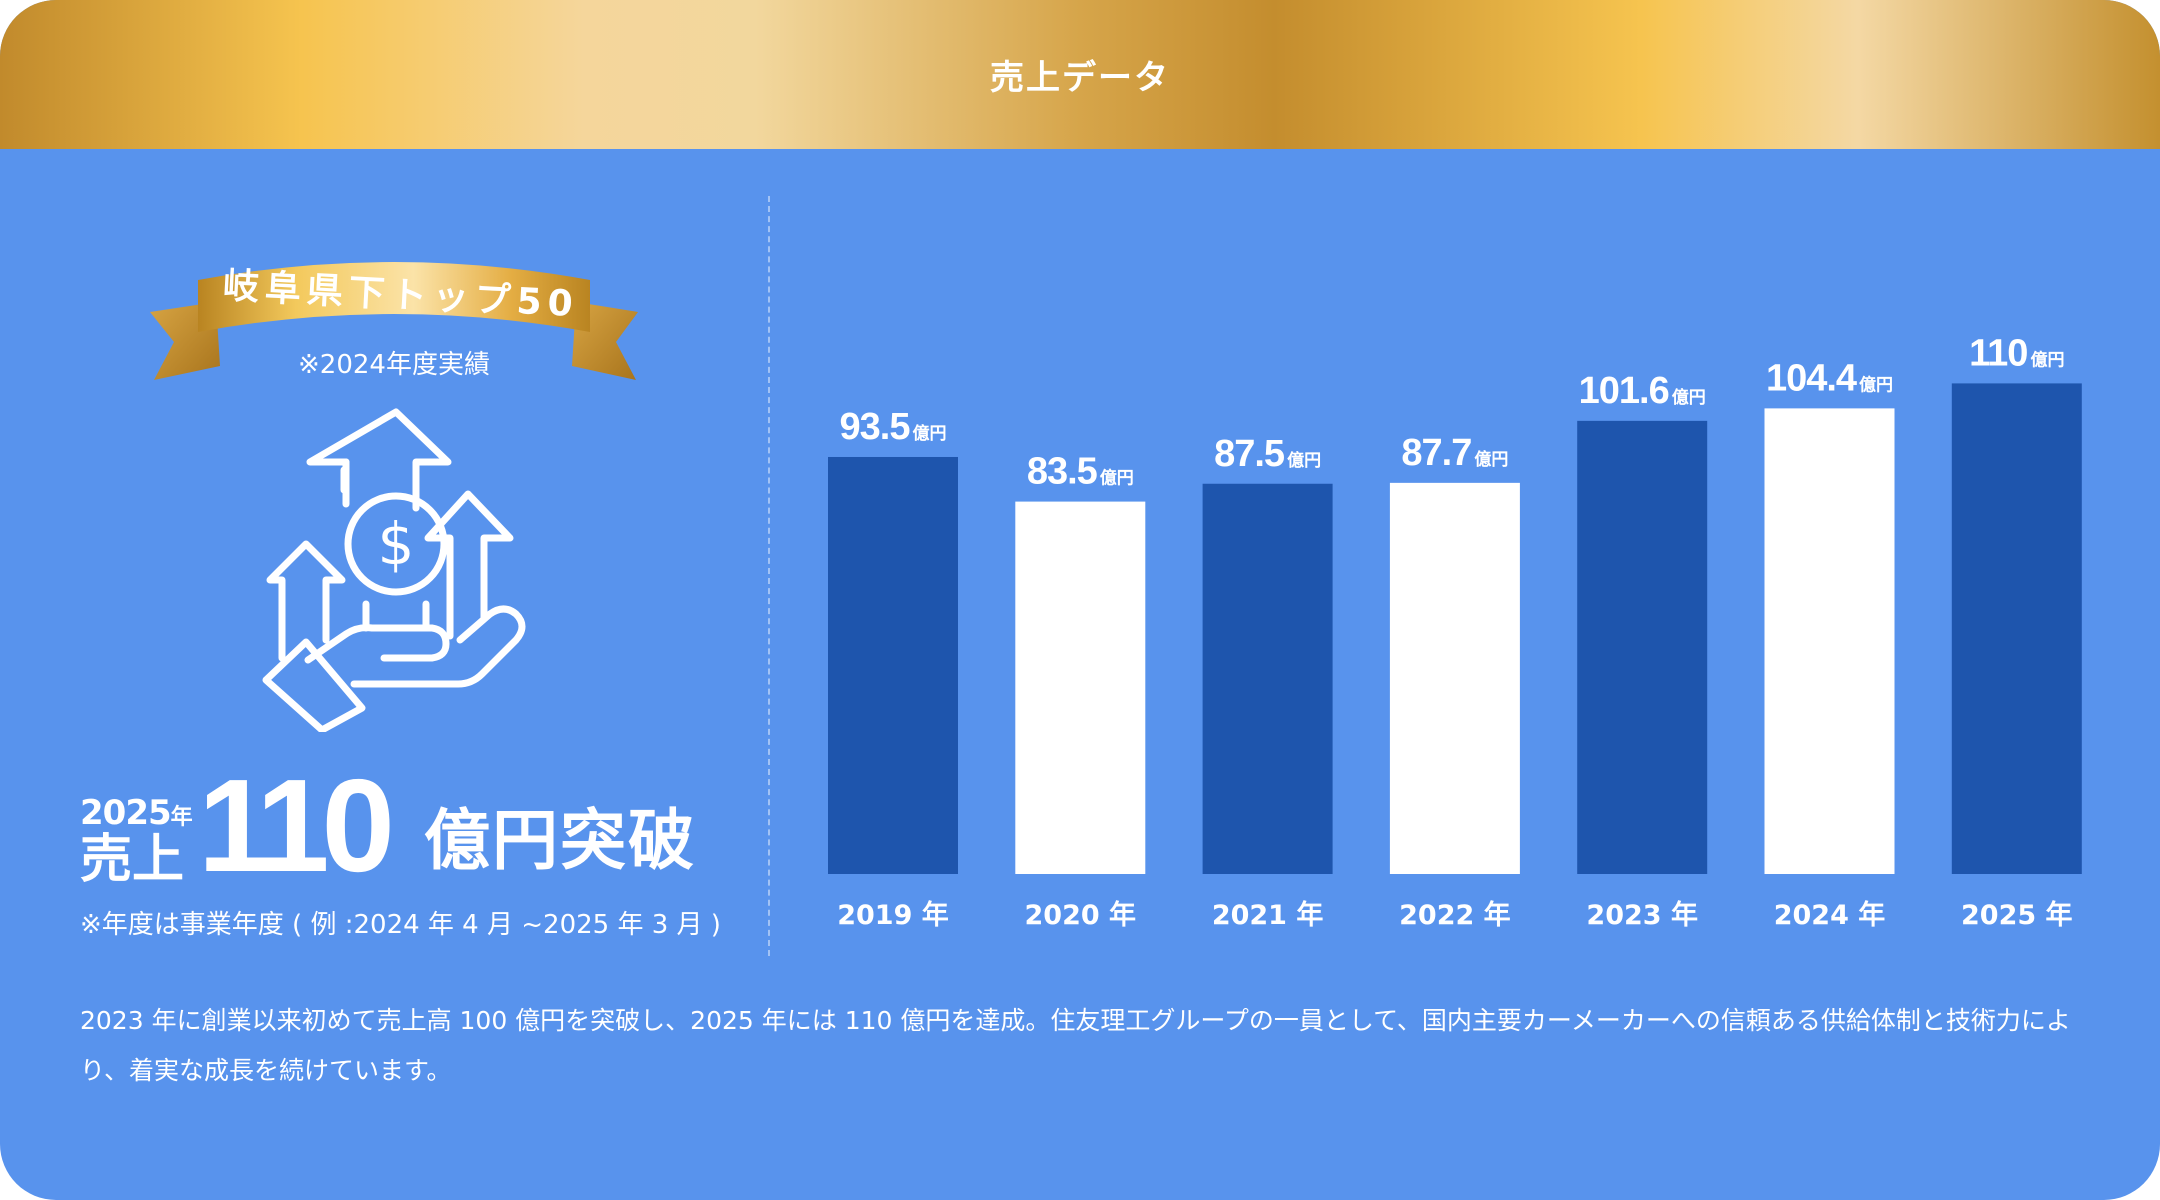  What do you see at coordinates (181, 817) in the screenshot?
I see `headline-year-unit: 年` at bounding box center [181, 817].